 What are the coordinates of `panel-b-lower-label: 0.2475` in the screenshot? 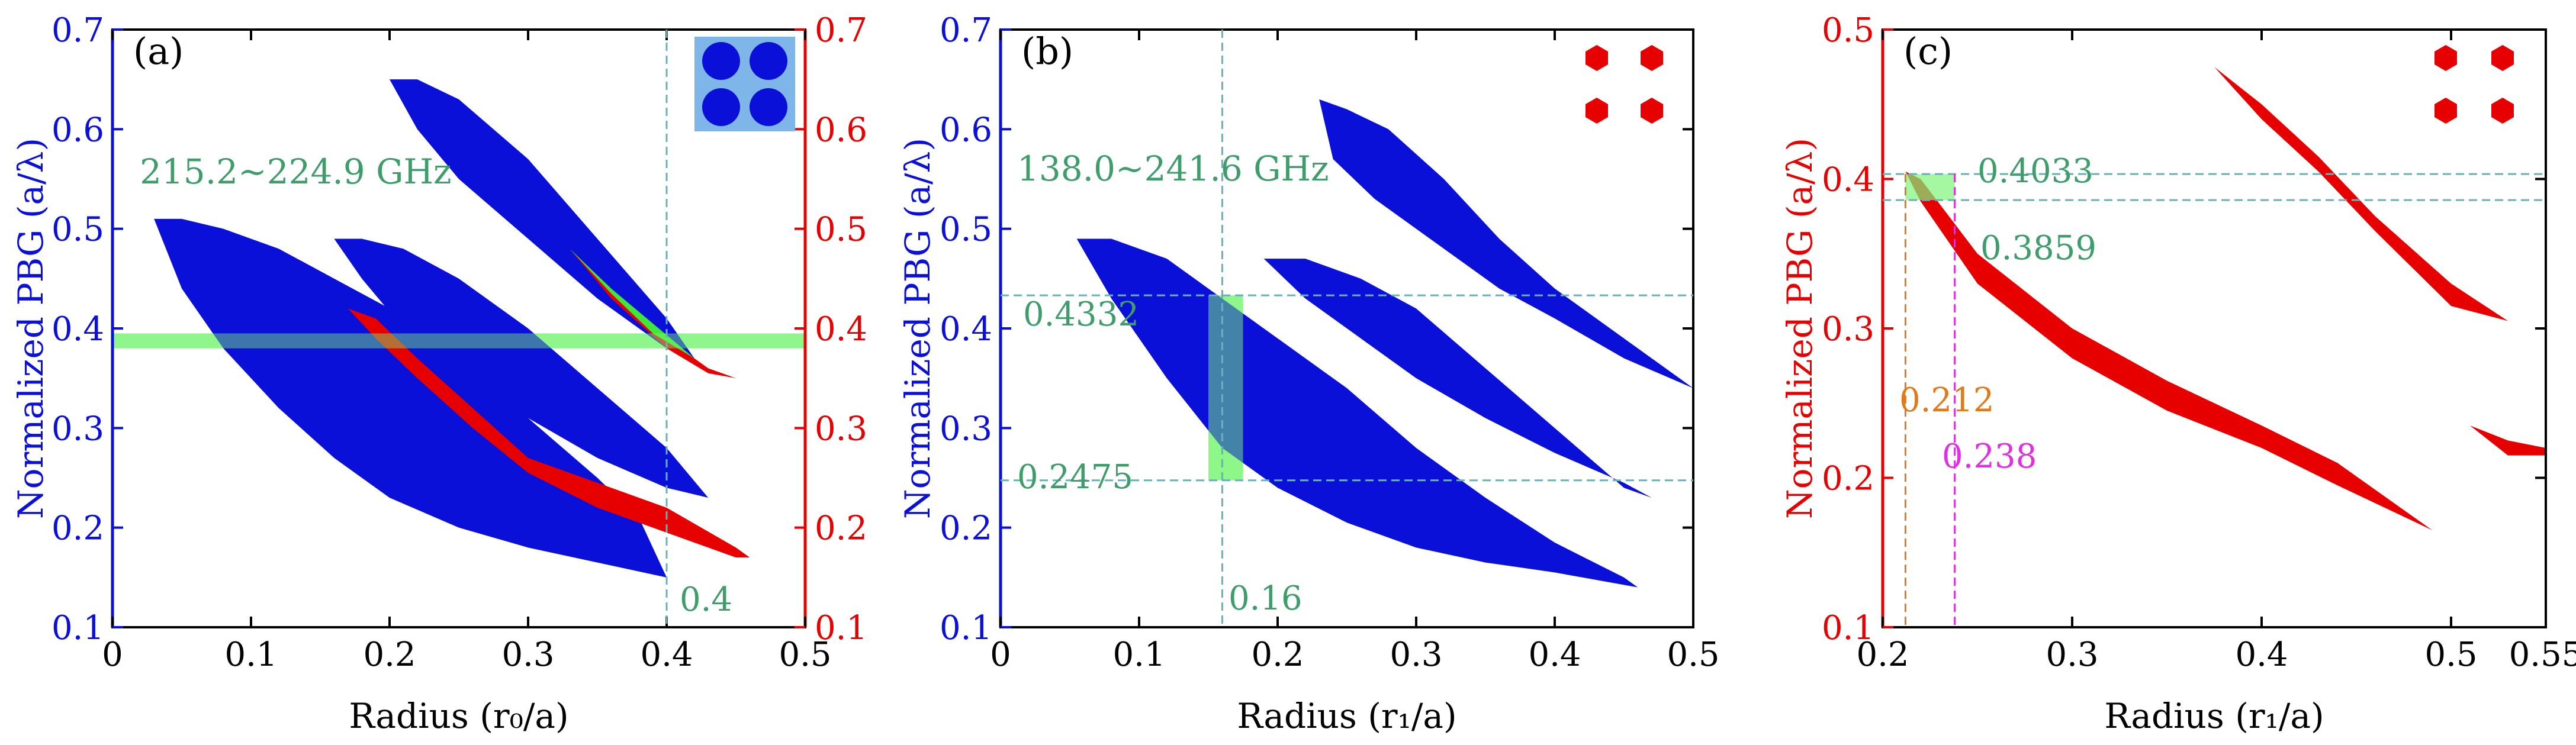 It's located at (1075, 477).